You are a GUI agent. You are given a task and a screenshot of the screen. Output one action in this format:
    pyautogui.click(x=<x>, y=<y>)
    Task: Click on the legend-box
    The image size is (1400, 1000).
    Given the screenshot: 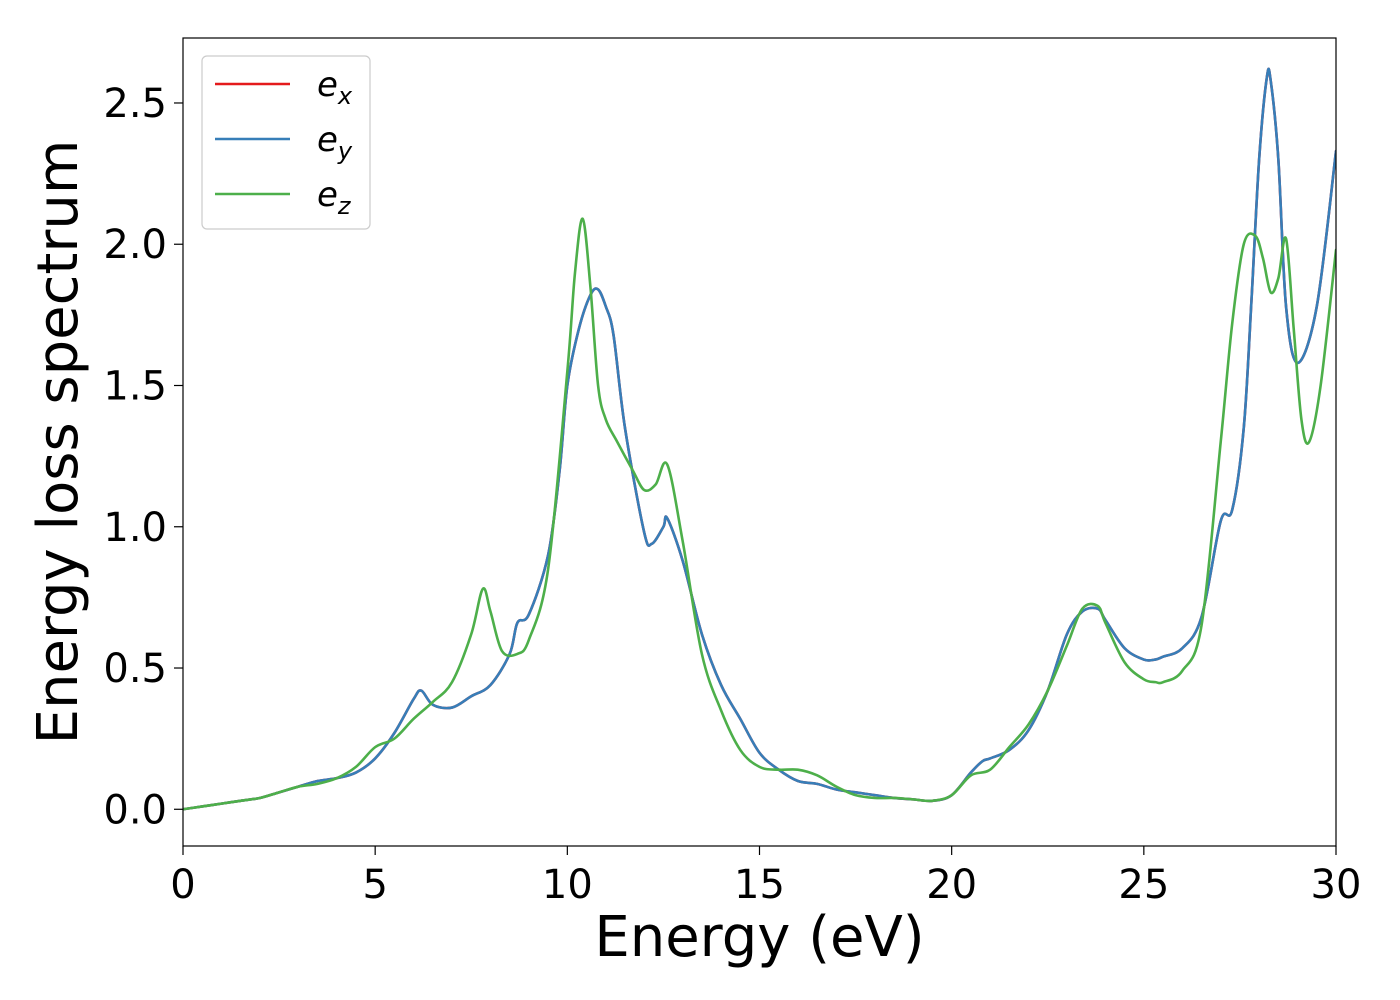 What is the action you would take?
    pyautogui.click(x=286, y=142)
    